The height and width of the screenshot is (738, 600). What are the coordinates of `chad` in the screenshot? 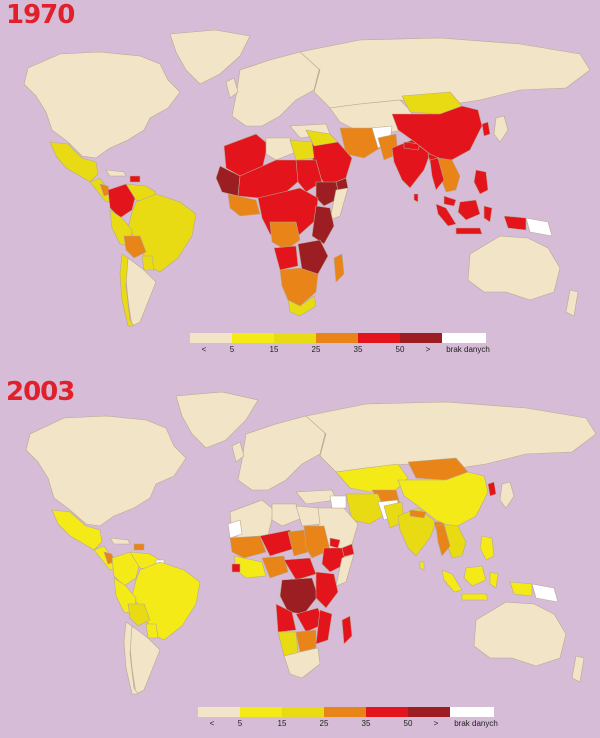 It's located at (298, 543).